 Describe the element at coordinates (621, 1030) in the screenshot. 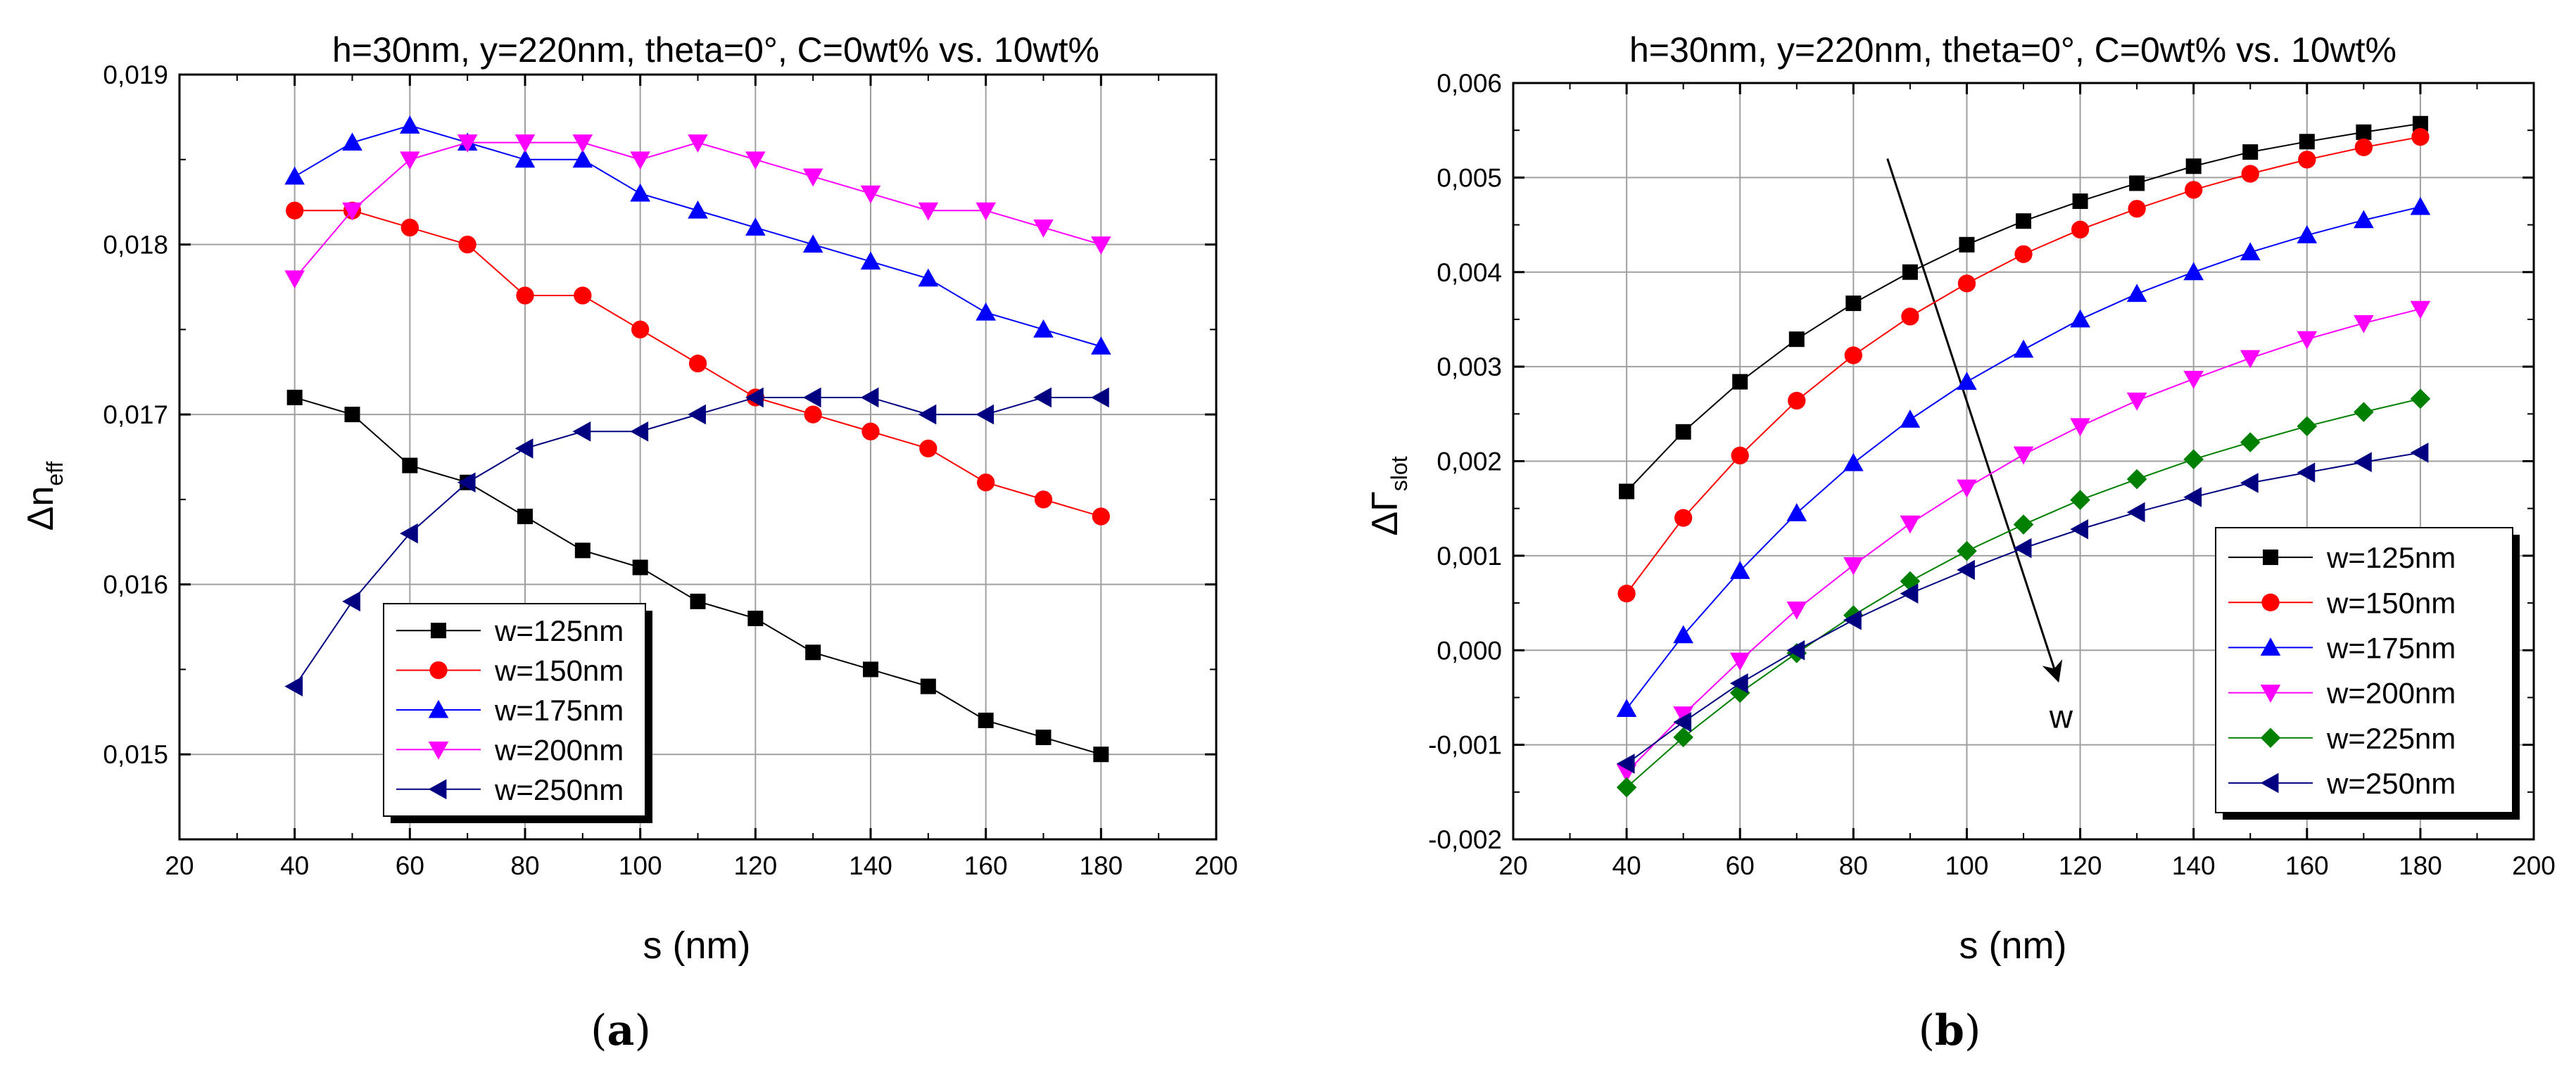

I see `panel-label-a-letter: a` at that location.